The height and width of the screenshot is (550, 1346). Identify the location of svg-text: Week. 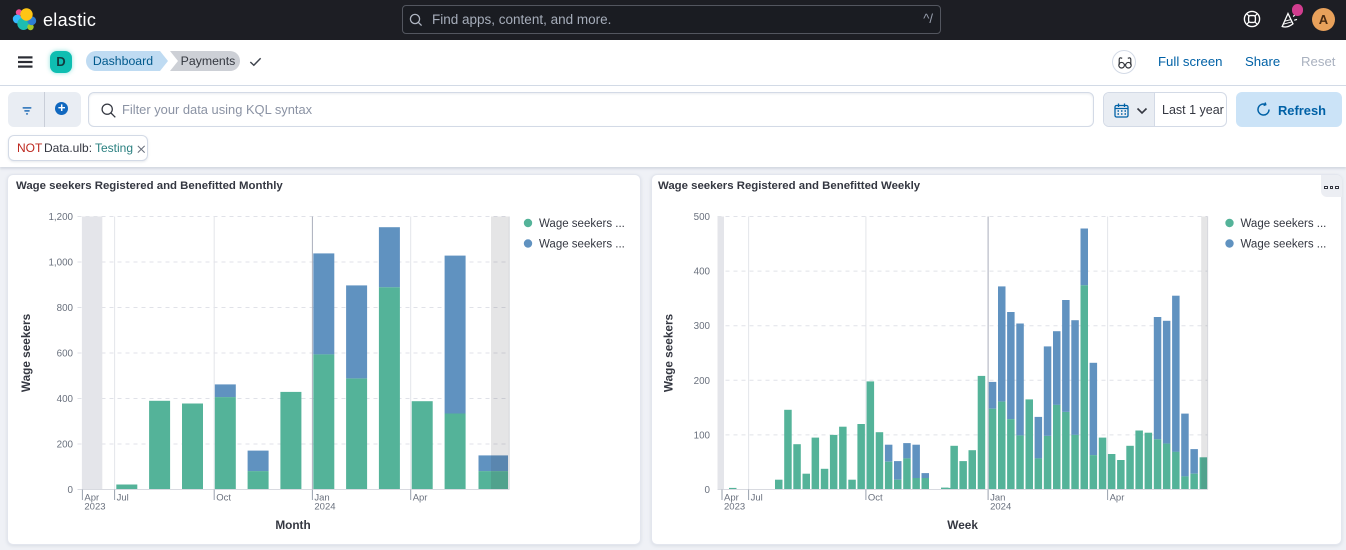
(962, 525).